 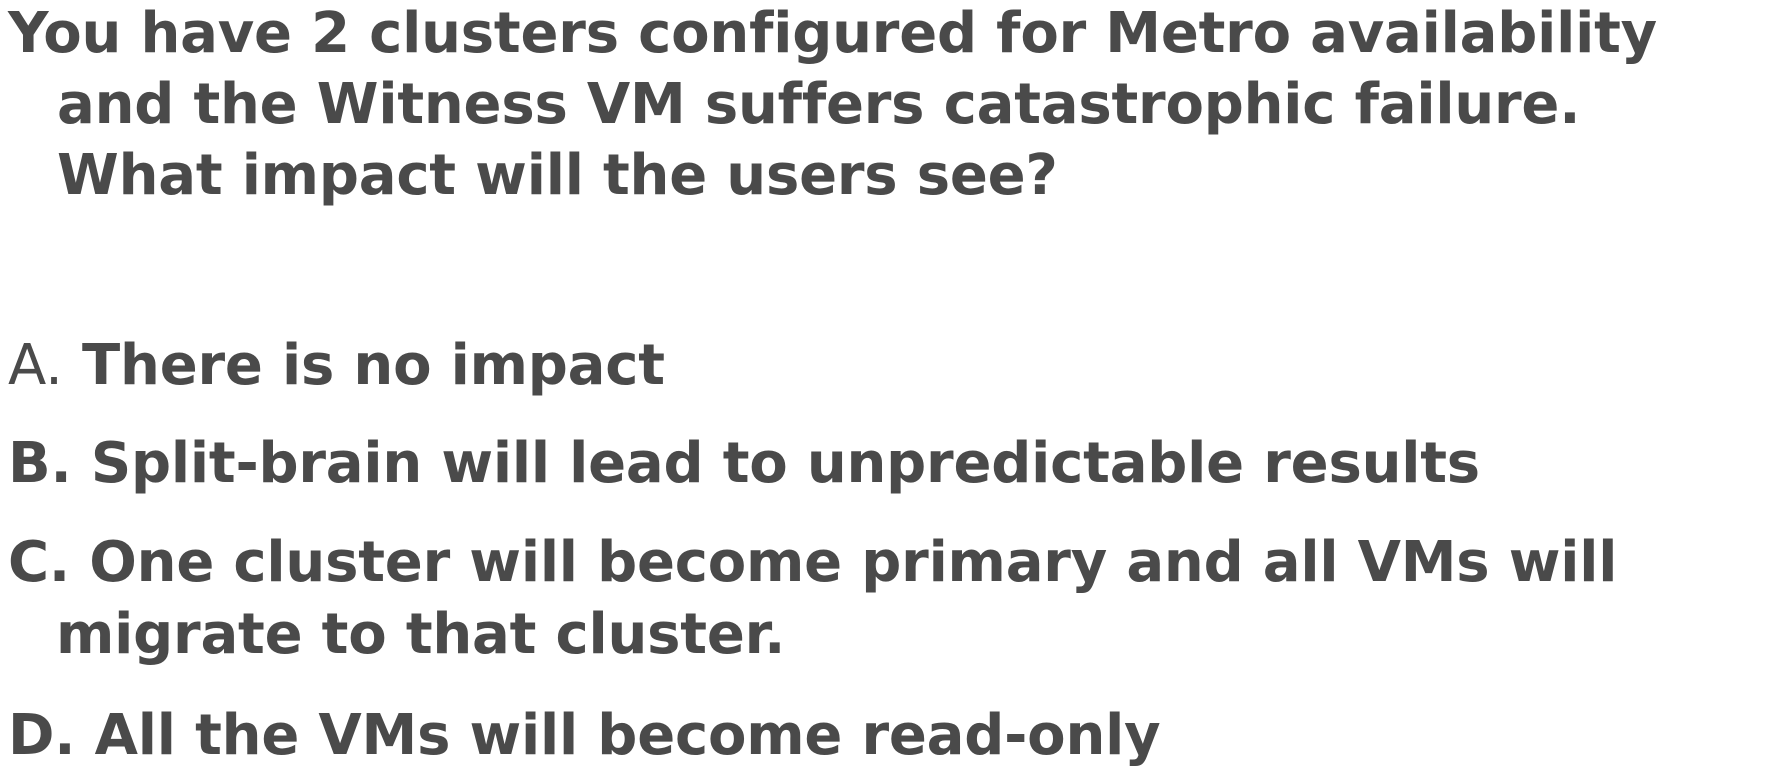 What do you see at coordinates (42, 735) in the screenshot?
I see `option-letter: D.` at bounding box center [42, 735].